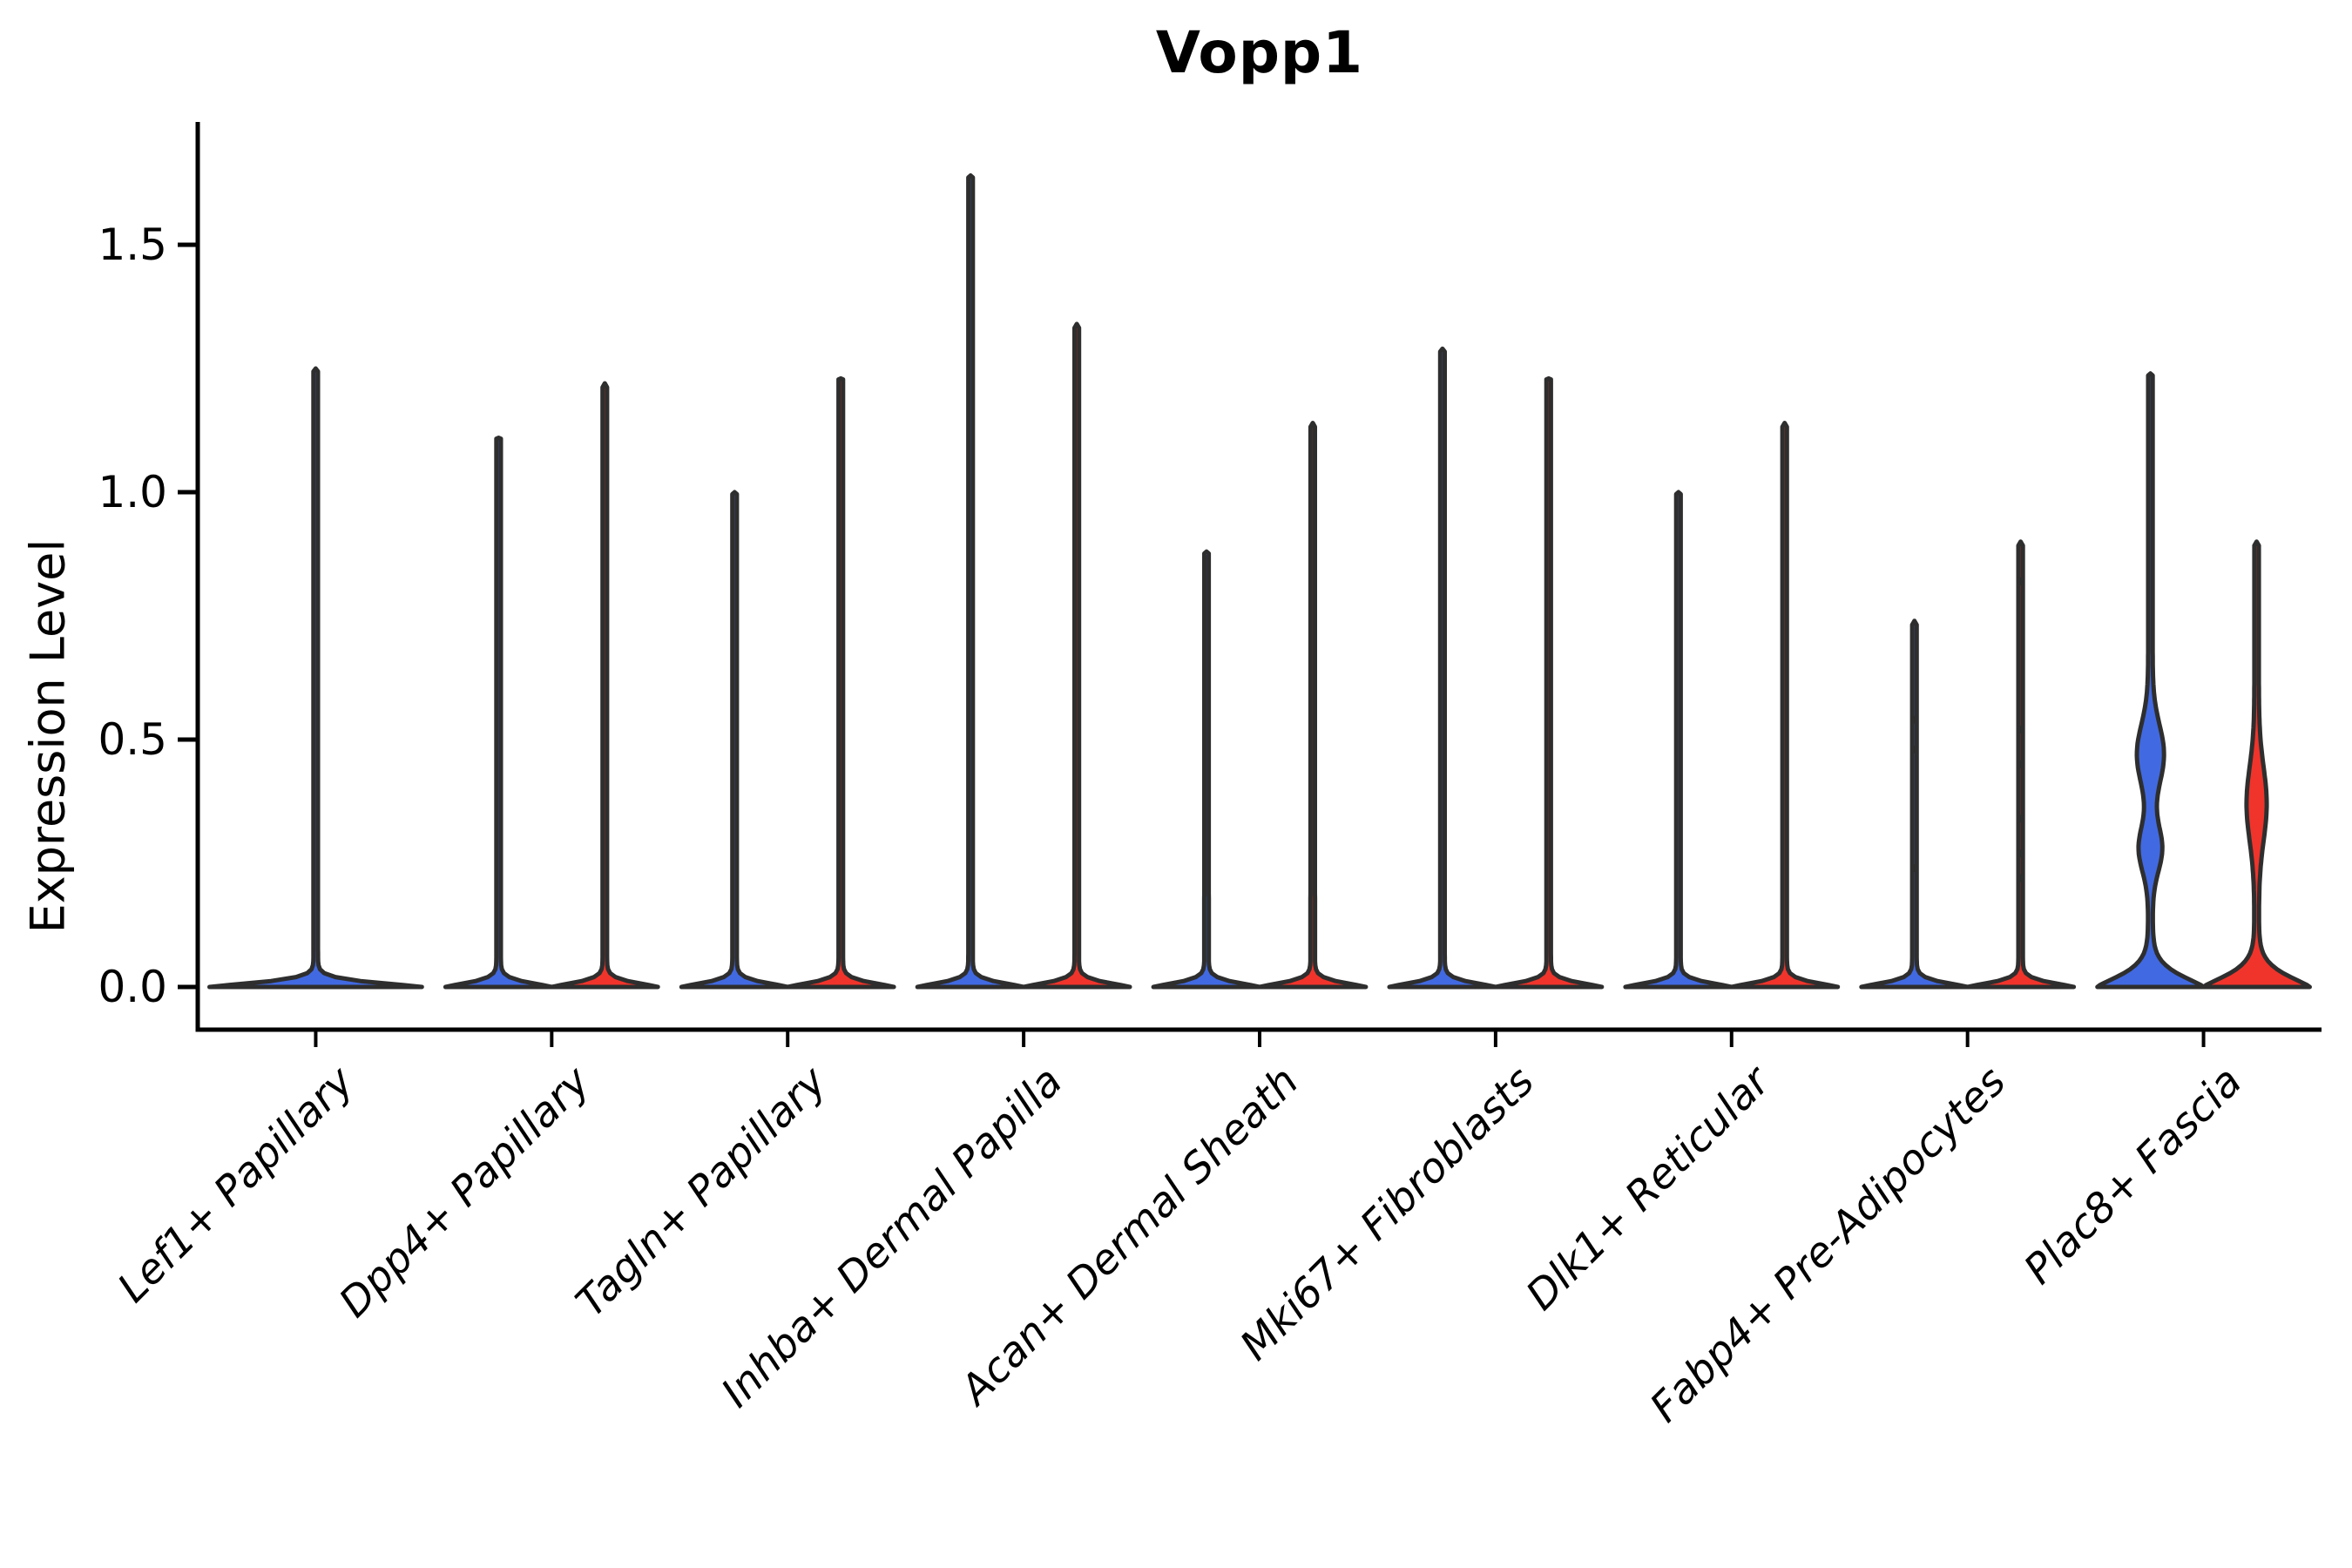 The image size is (2352, 1568). I want to click on violin-dpp4-papillary-group-red, so click(604, 685).